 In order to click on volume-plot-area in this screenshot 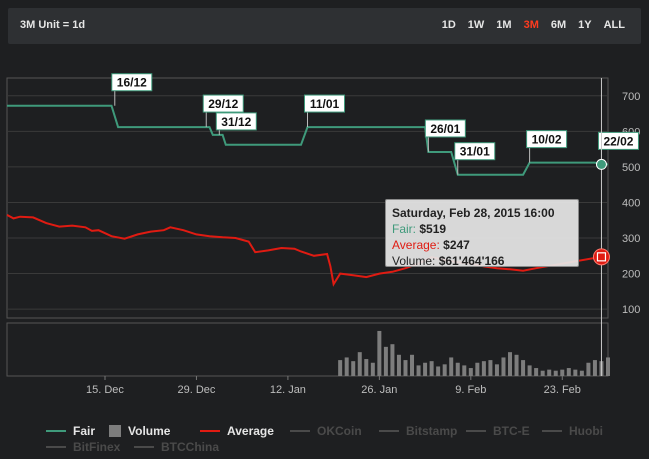, I will do `click(307, 349)`.